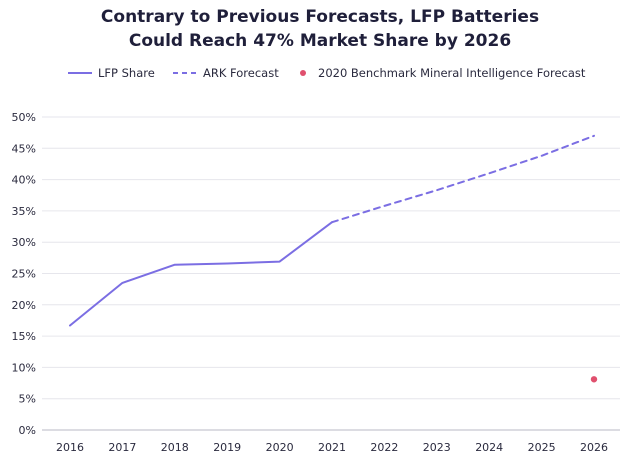  I want to click on y-tick-label: 35%, so click(24, 211).